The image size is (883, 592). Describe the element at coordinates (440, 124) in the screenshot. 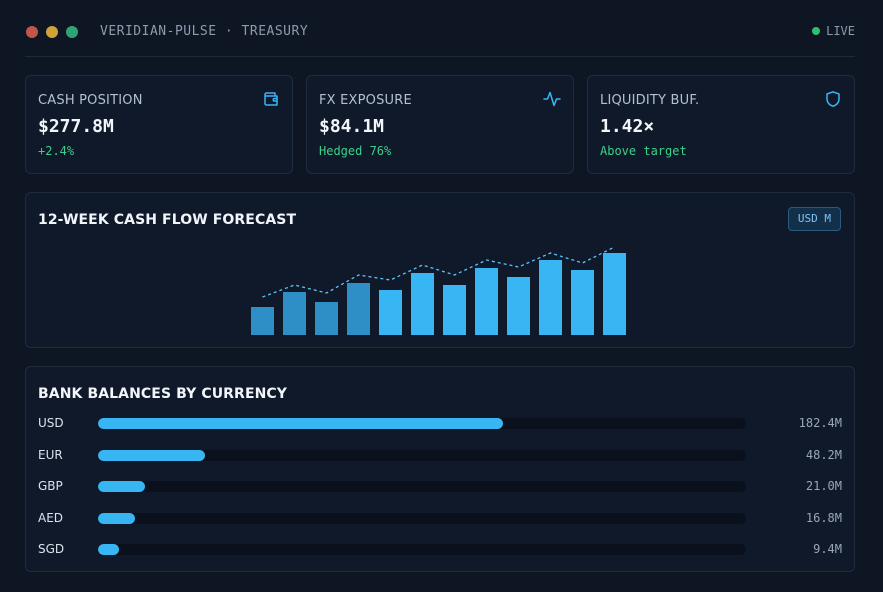

I see `kpi-card-fx-exposure: FX EXPOSURE $84.1M Hedged 76%` at that location.